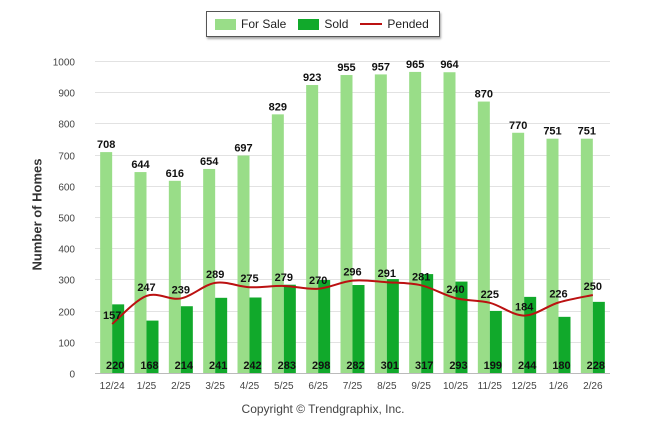 This screenshot has height=434, width=646. What do you see at coordinates (66, 157) in the screenshot?
I see `y-tick-label: 700` at bounding box center [66, 157].